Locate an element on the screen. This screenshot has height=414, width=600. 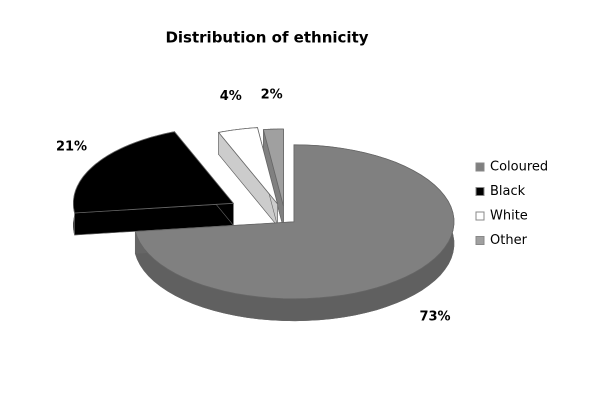
legend-label: Coloured is located at coordinates (519, 167).